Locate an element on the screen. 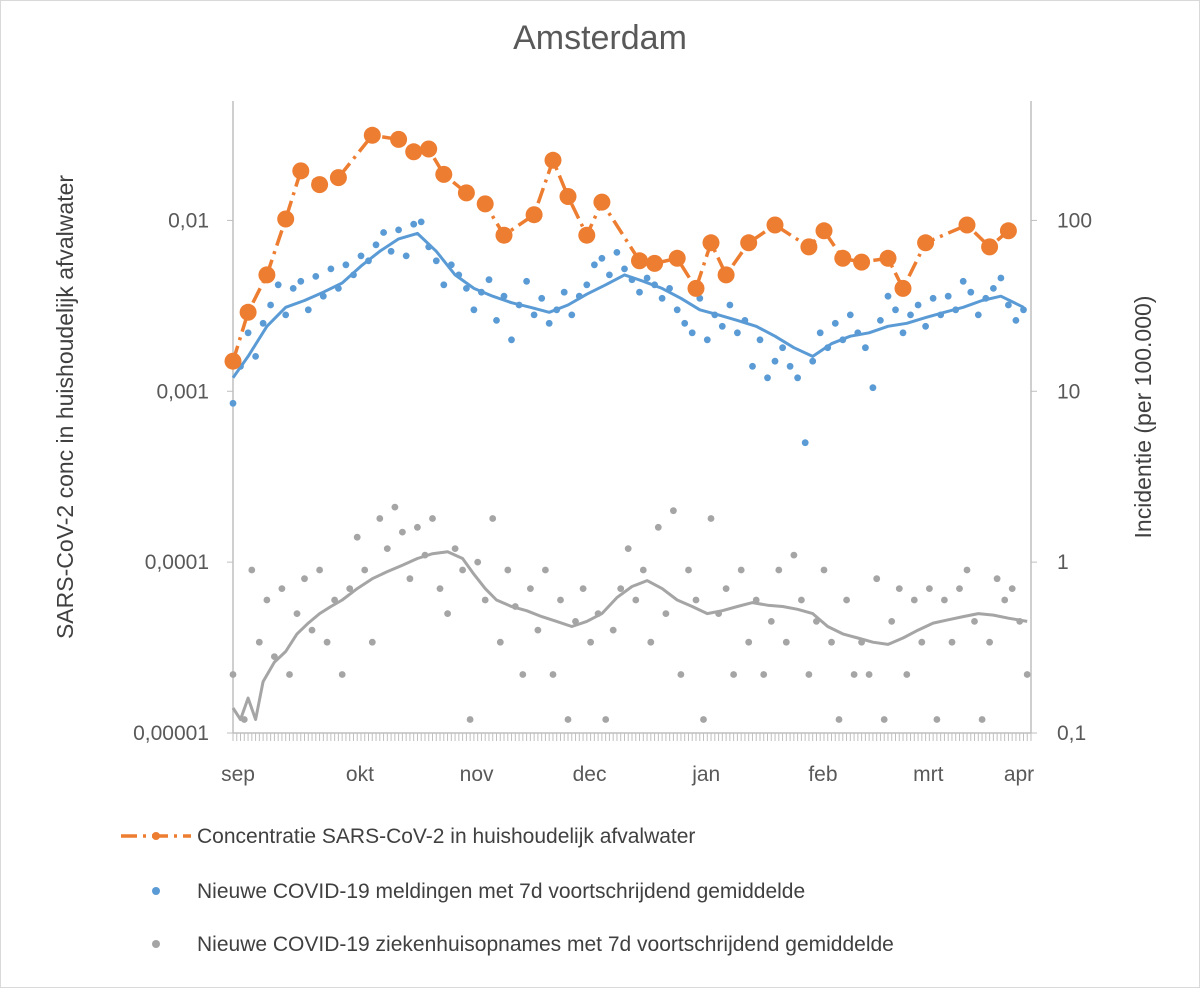 Image resolution: width=1200 pixels, height=988 pixels. legend-marker-new-reports is located at coordinates (156, 891).